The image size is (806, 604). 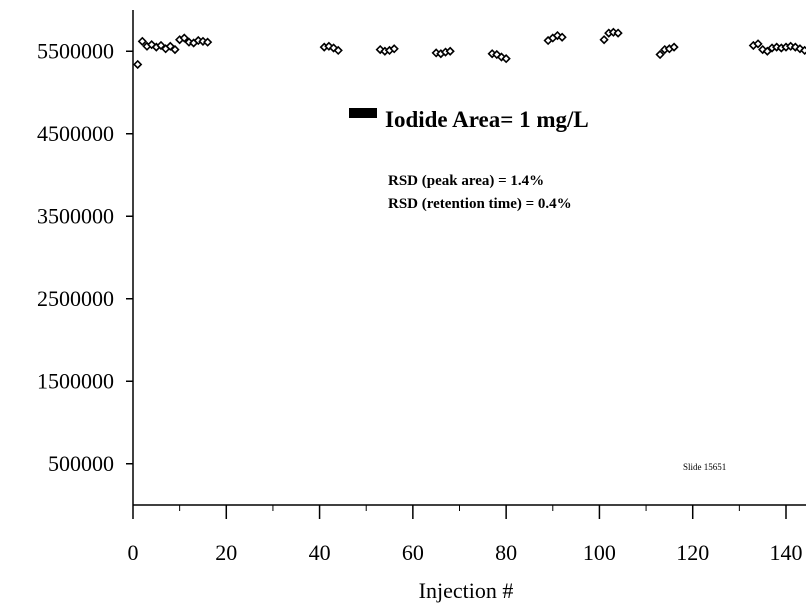 What do you see at coordinates (75, 50) in the screenshot?
I see `y-tick-label: 5500000` at bounding box center [75, 50].